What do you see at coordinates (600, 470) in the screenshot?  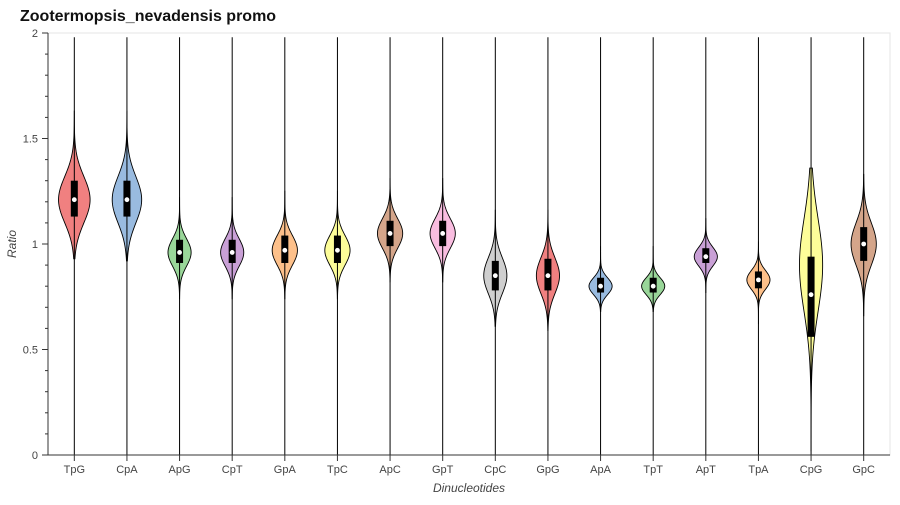 I see `x-tick-label-apa: ApA` at bounding box center [600, 470].